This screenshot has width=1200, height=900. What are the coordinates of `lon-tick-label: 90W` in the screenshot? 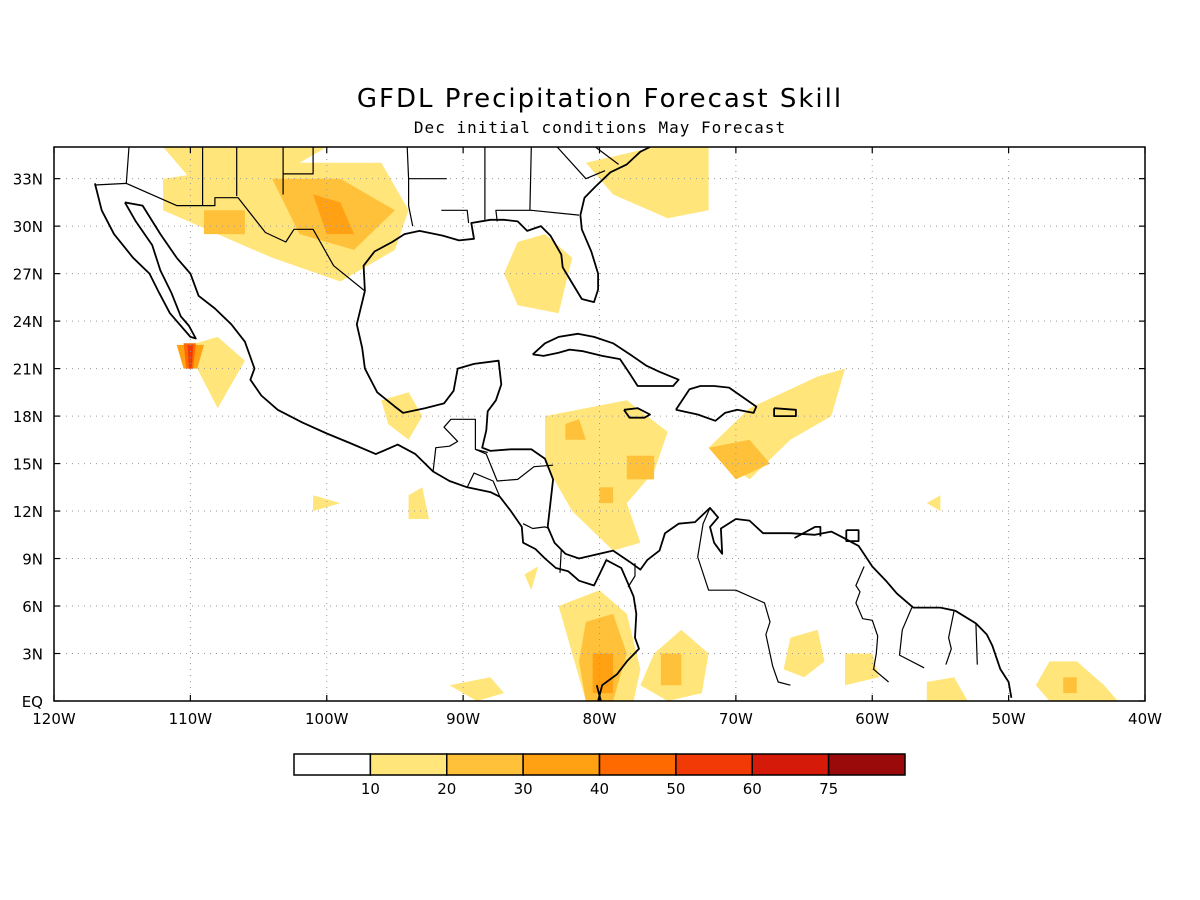 It's located at (463, 719).